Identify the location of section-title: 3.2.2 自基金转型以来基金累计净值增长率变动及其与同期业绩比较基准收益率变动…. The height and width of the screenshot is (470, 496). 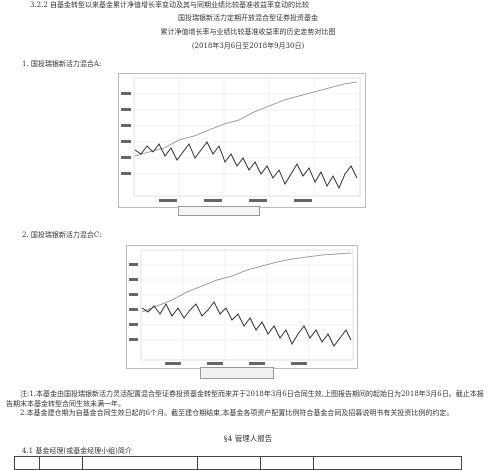
(170, 5).